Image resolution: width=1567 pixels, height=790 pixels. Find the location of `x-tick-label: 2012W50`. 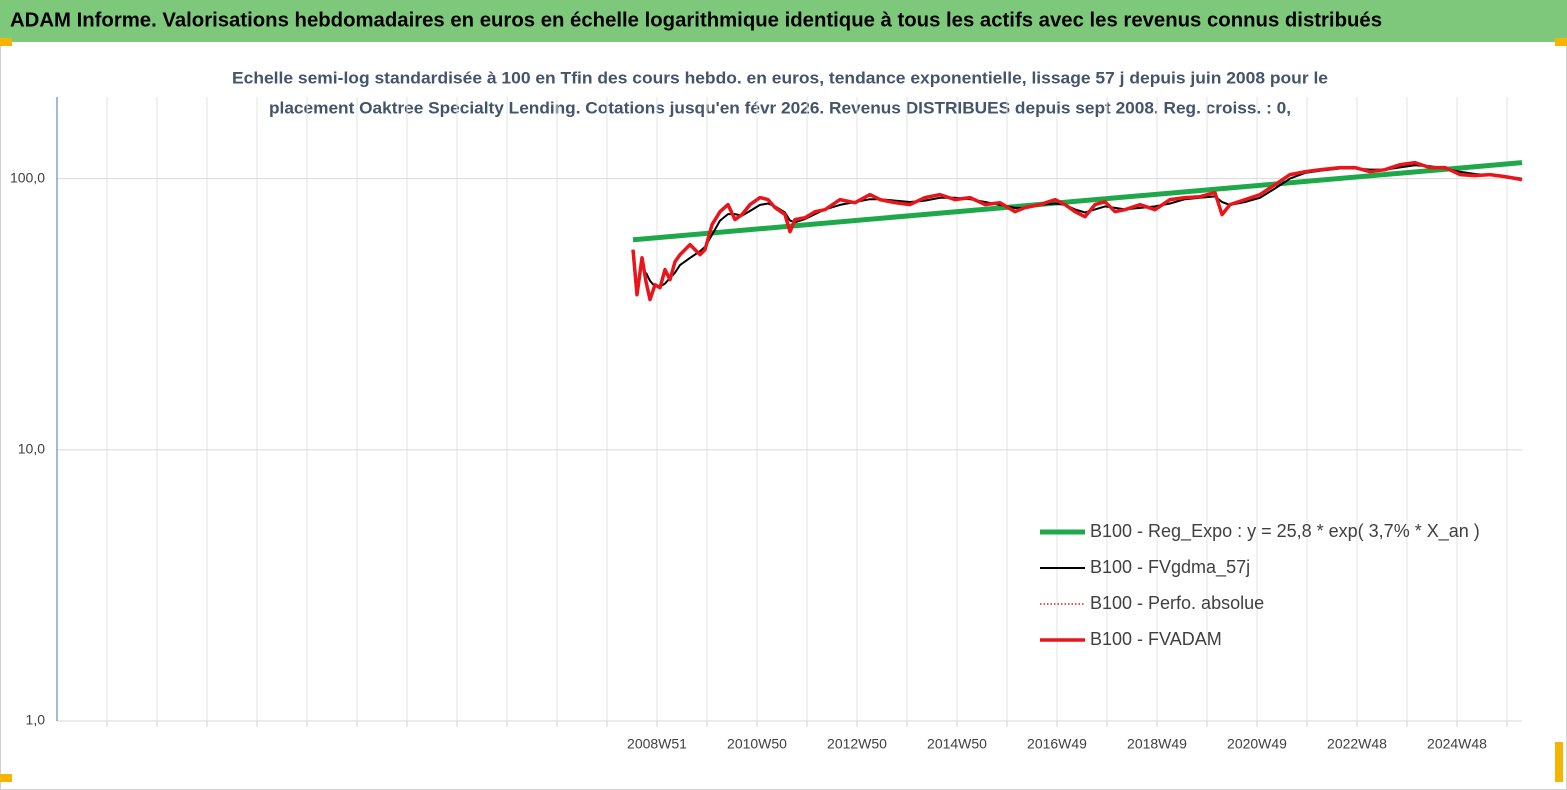

x-tick-label: 2012W50 is located at coordinates (857, 744).